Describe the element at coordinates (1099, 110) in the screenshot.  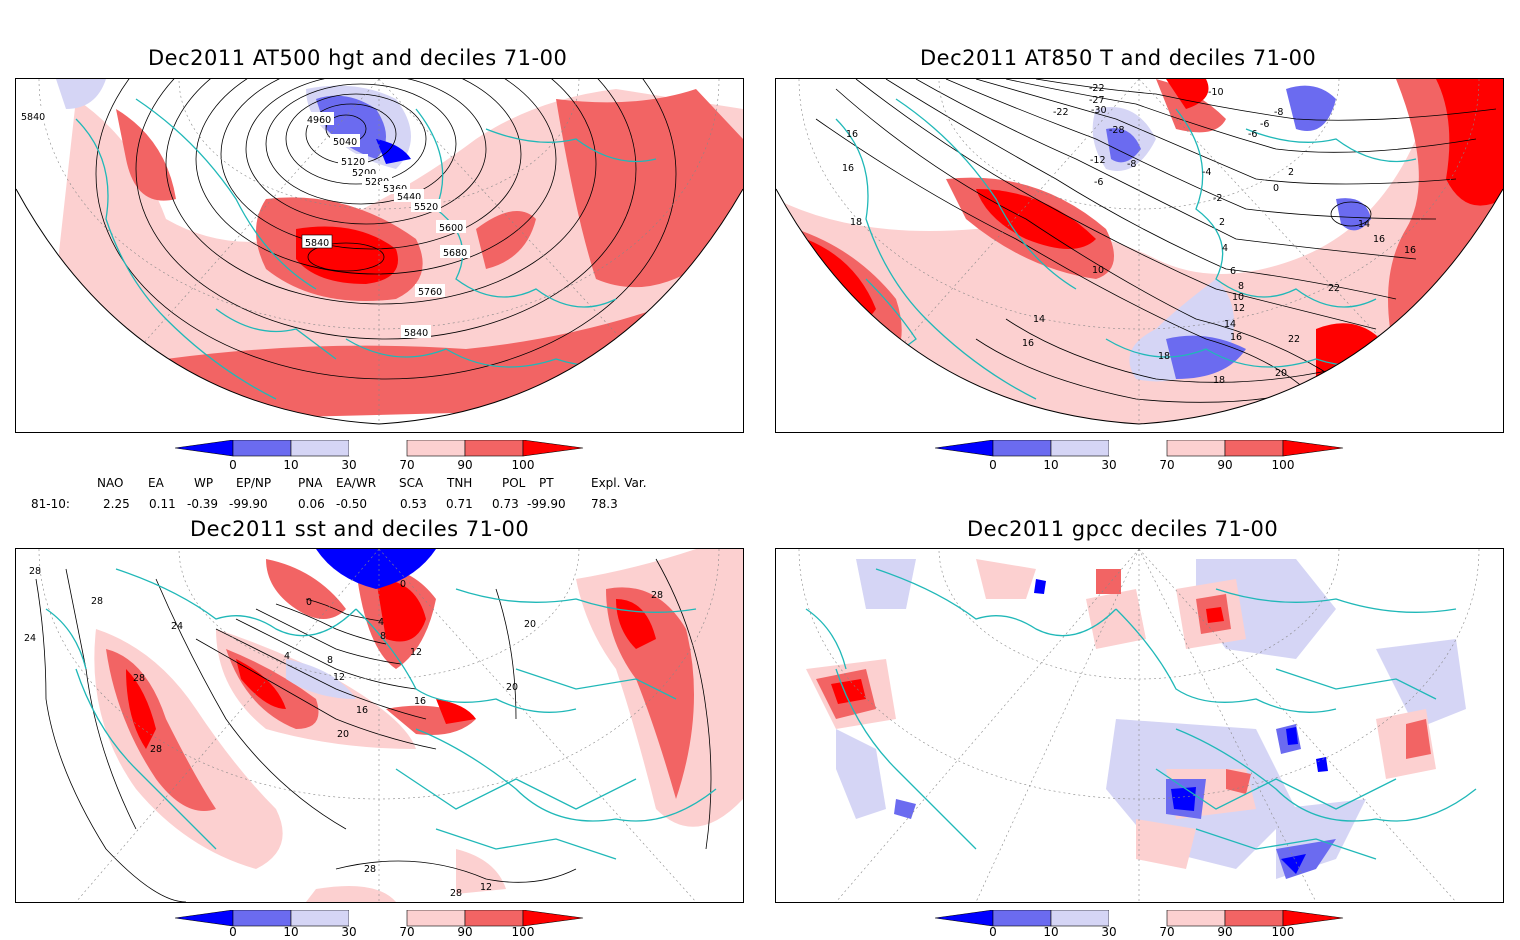
I see `contour-label: -30` at that location.